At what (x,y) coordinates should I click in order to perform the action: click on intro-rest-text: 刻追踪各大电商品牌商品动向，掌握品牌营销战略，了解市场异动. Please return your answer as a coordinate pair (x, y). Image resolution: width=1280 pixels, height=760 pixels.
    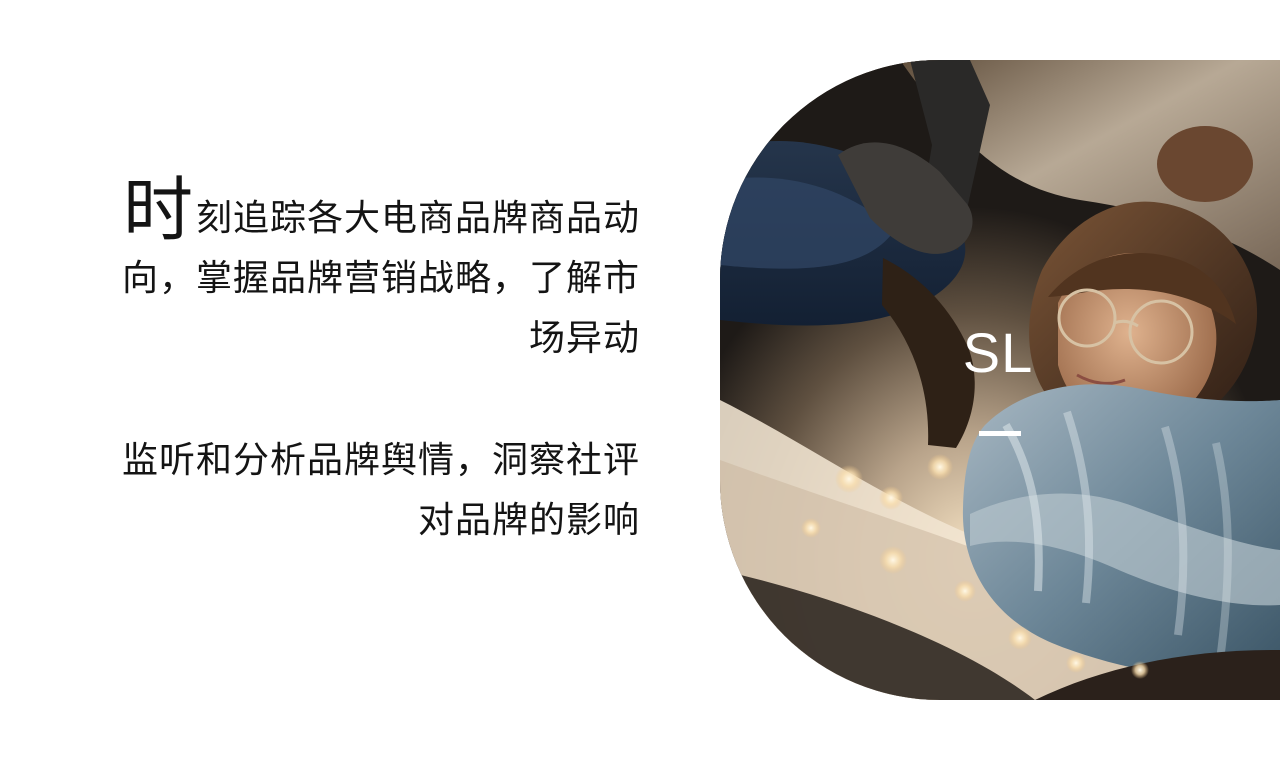
    Looking at the image, I should click on (380, 278).